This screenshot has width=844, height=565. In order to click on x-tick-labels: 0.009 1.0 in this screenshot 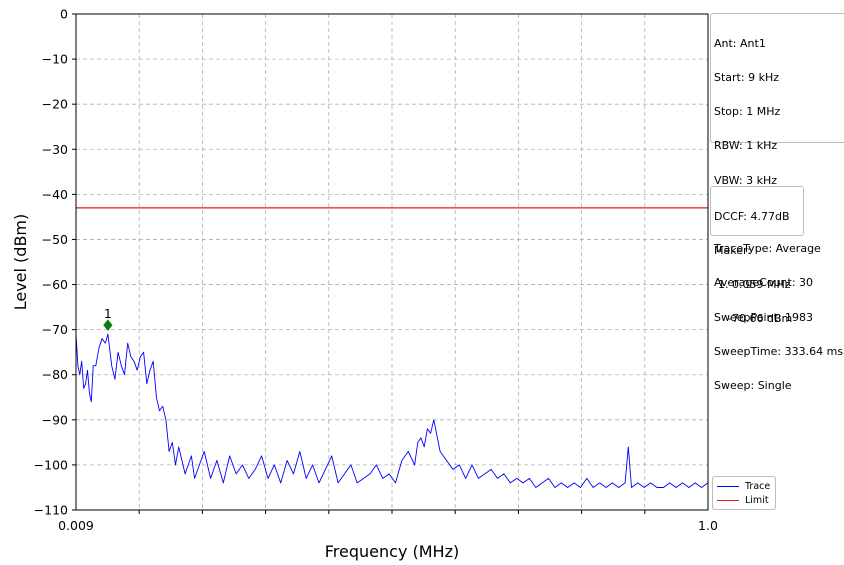, I will do `click(388, 525)`.